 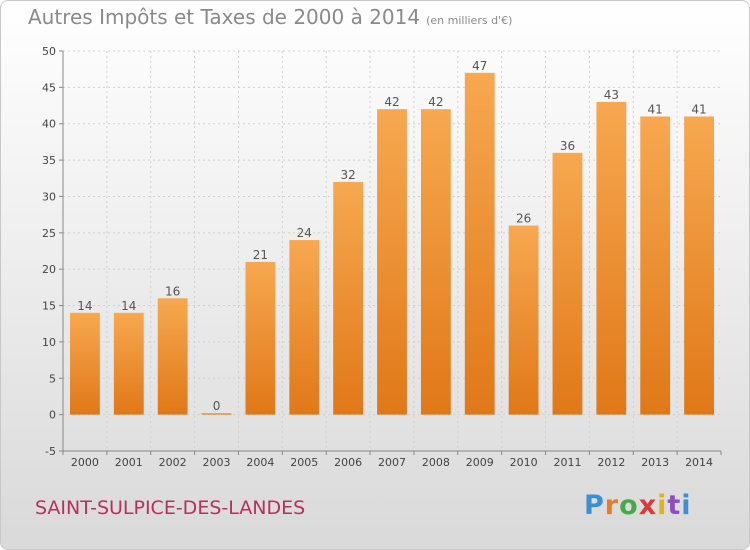 I want to click on logo-letter: P, so click(x=594, y=505).